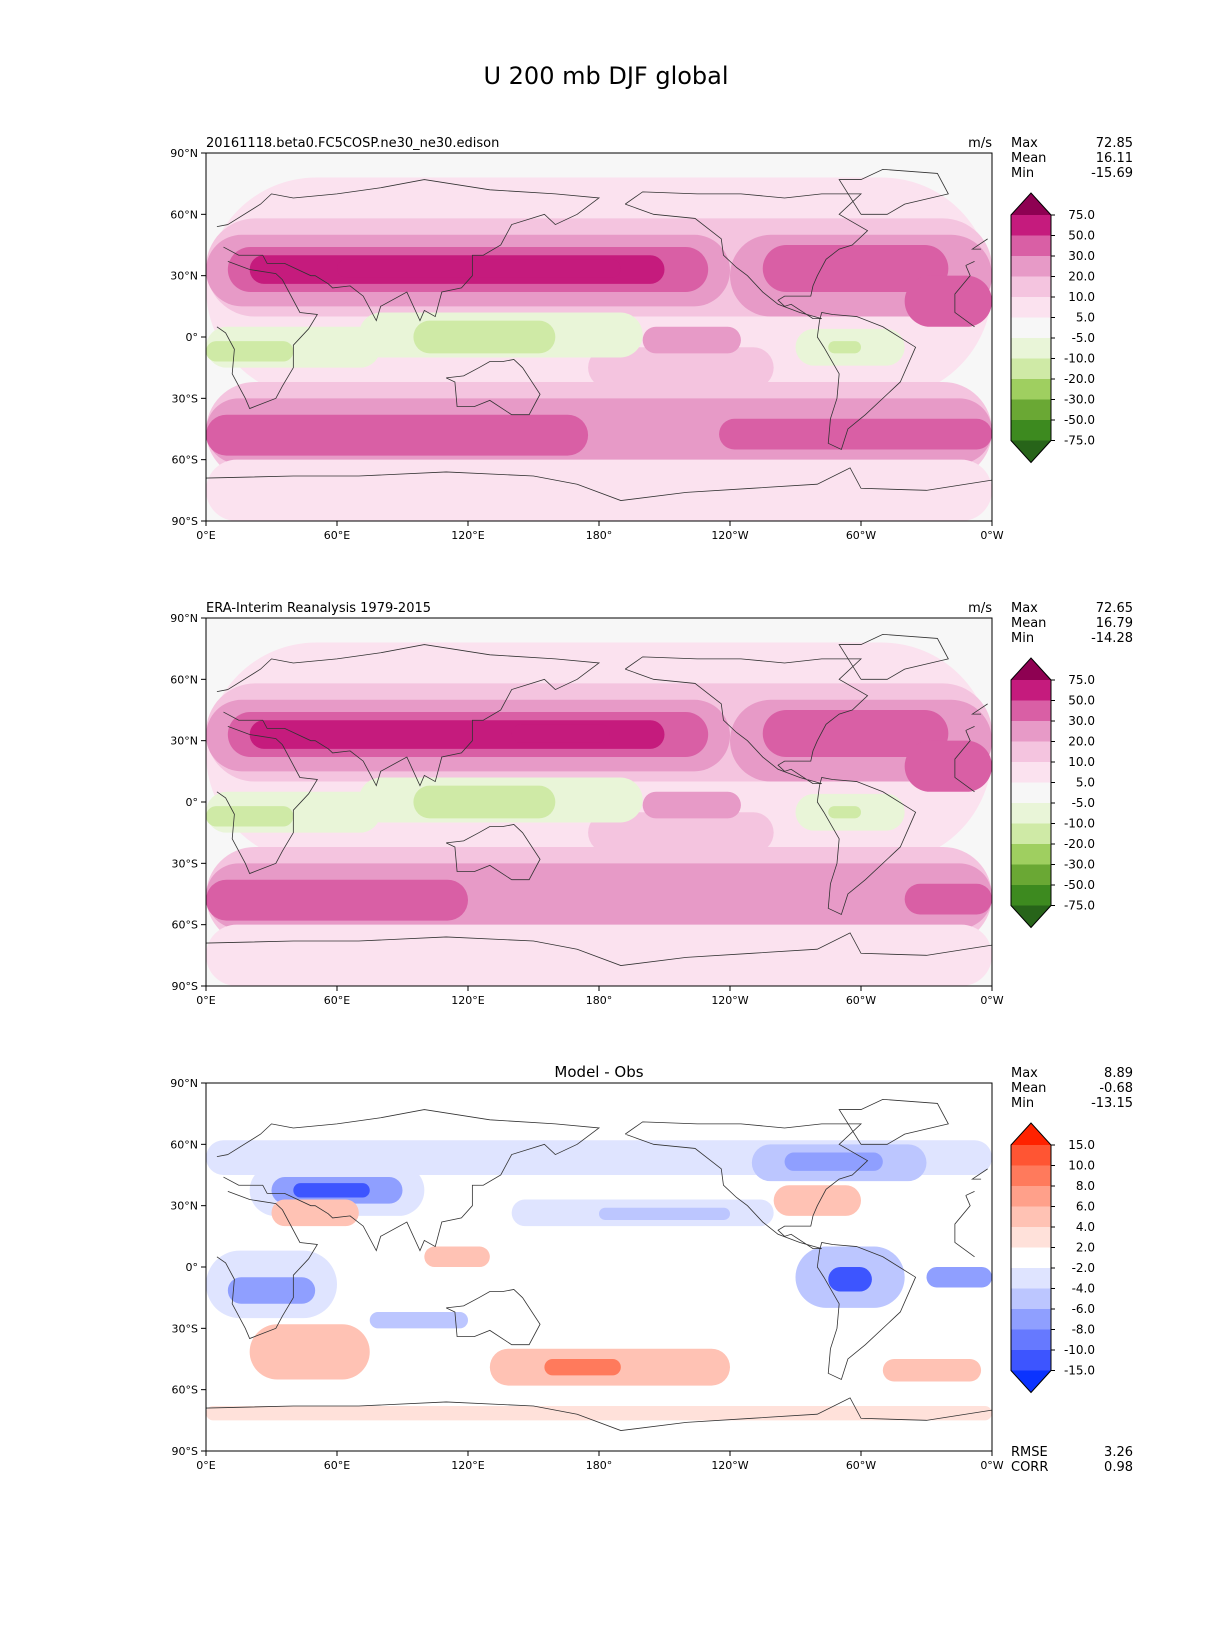  I want to click on colorbar-label: -8.0, so click(1083, 1330).